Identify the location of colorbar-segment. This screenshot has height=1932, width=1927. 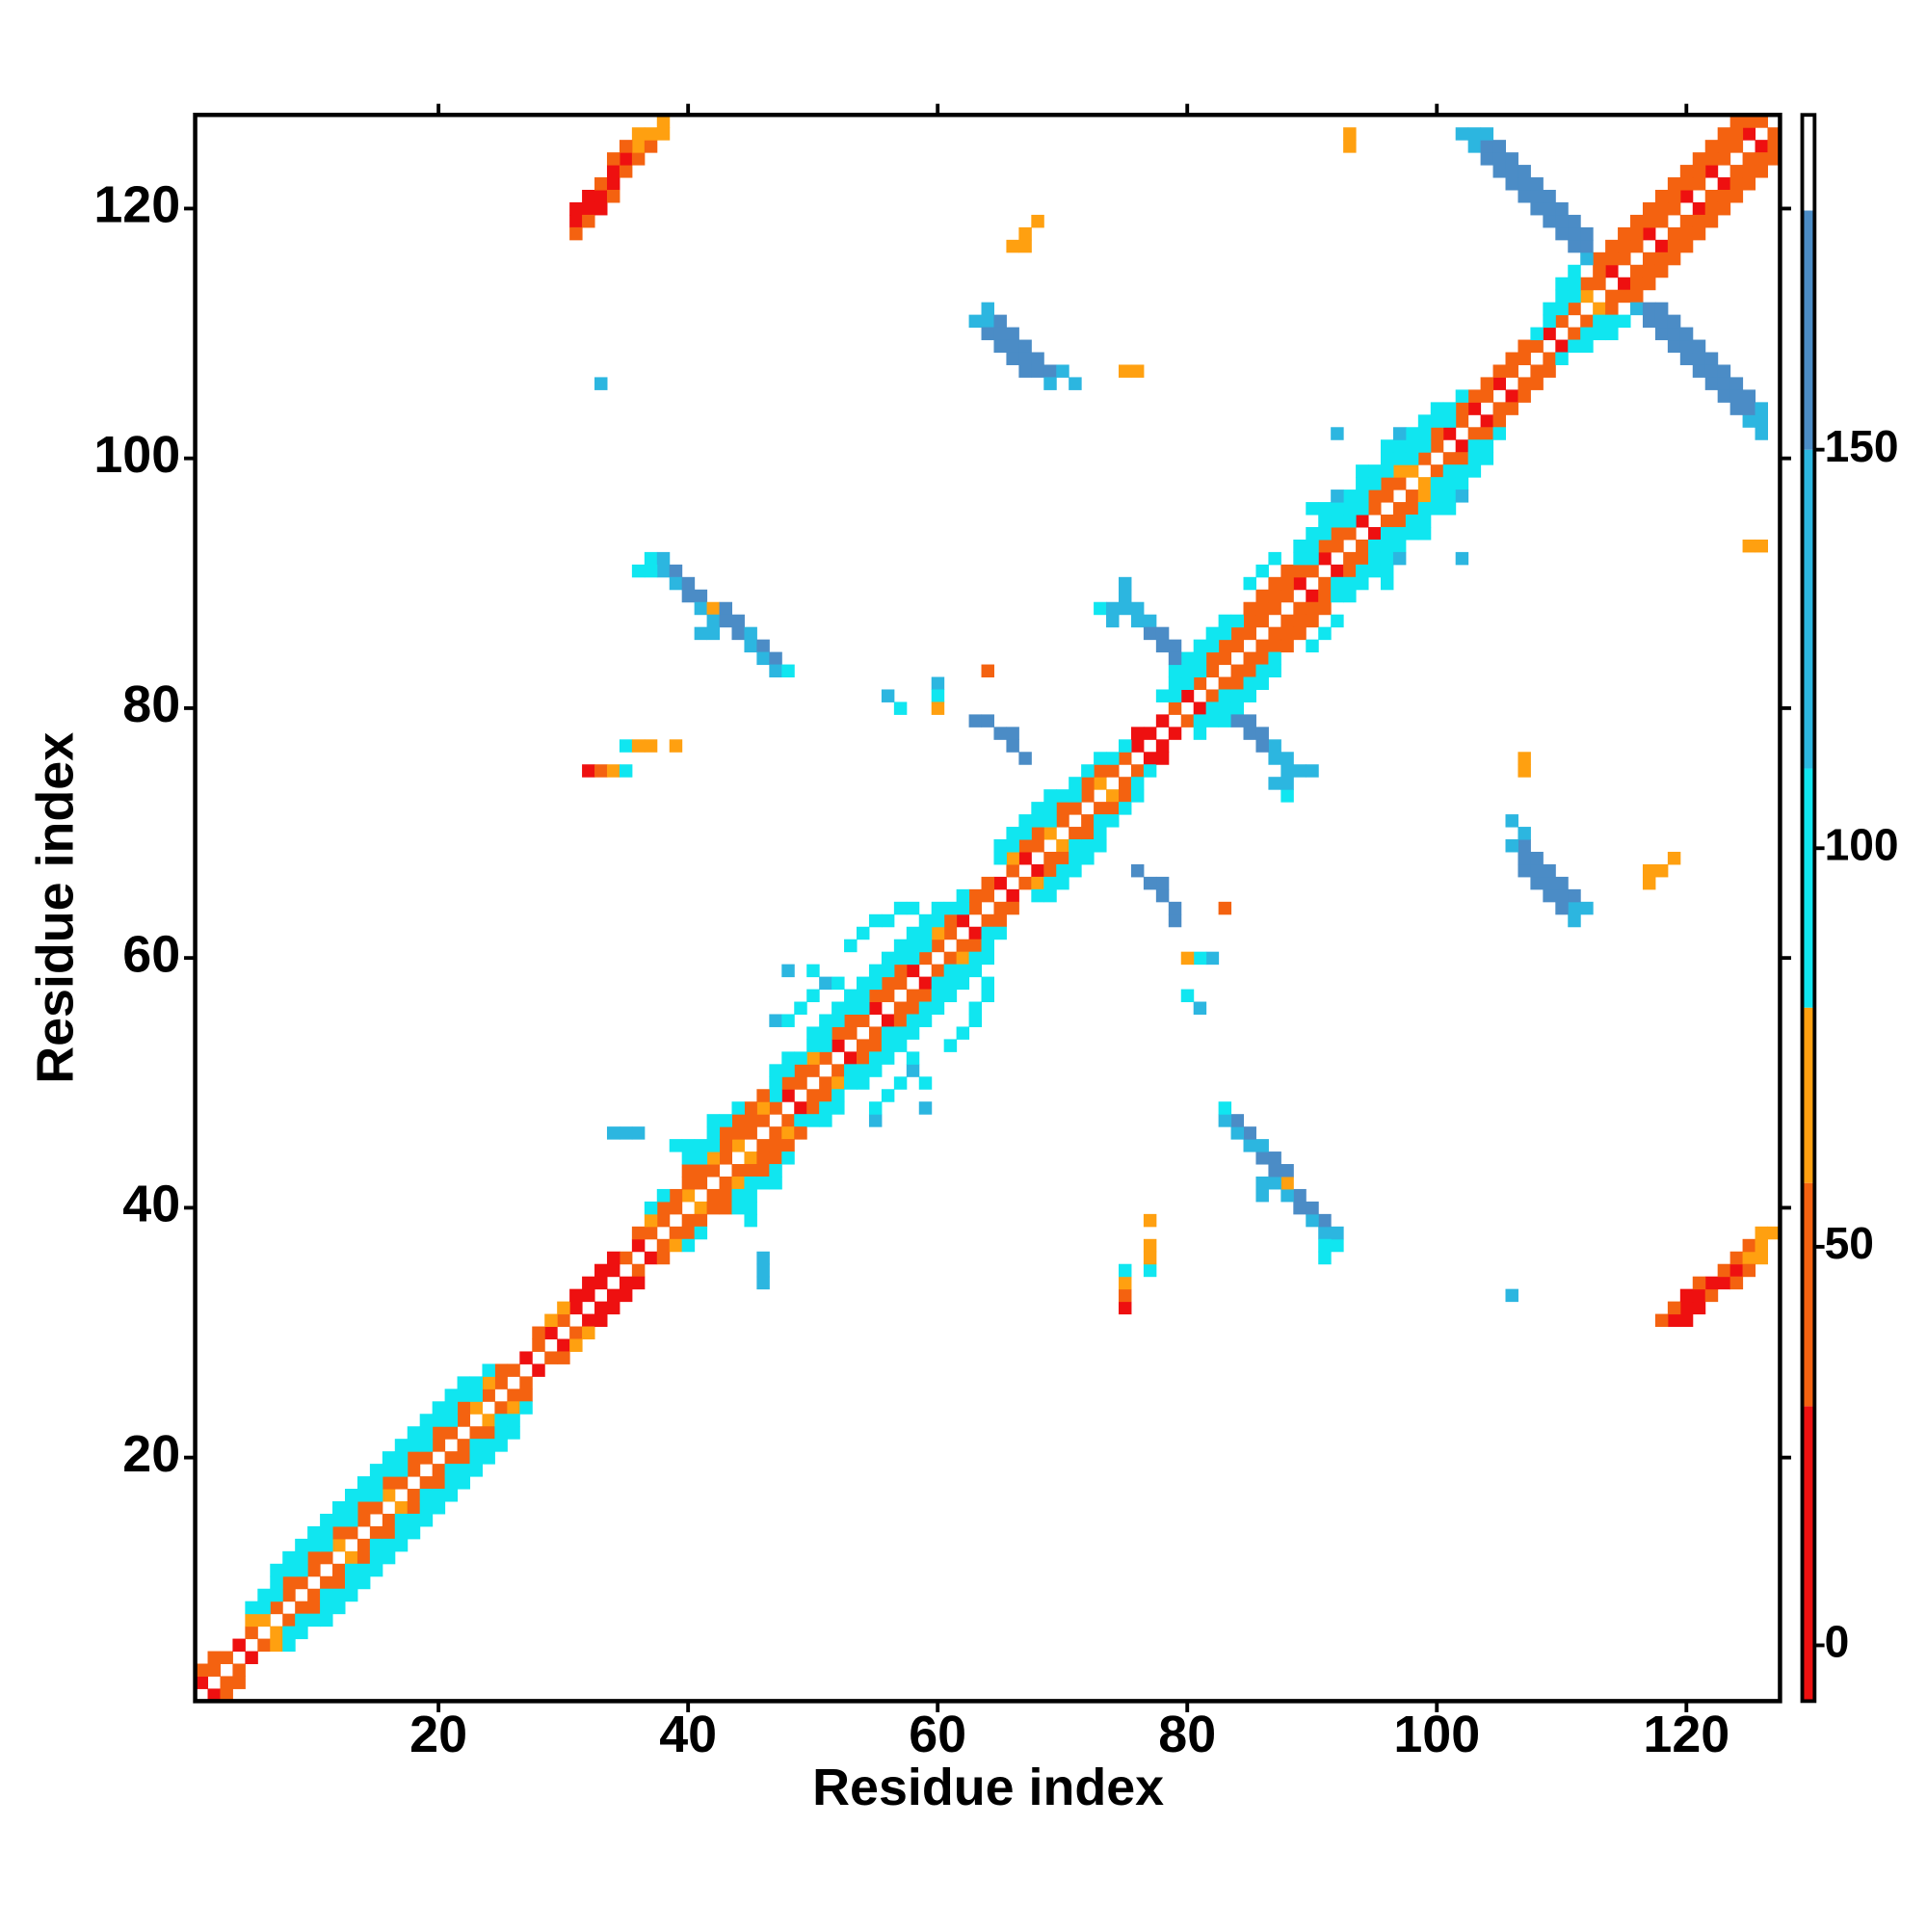
(1809, 1095).